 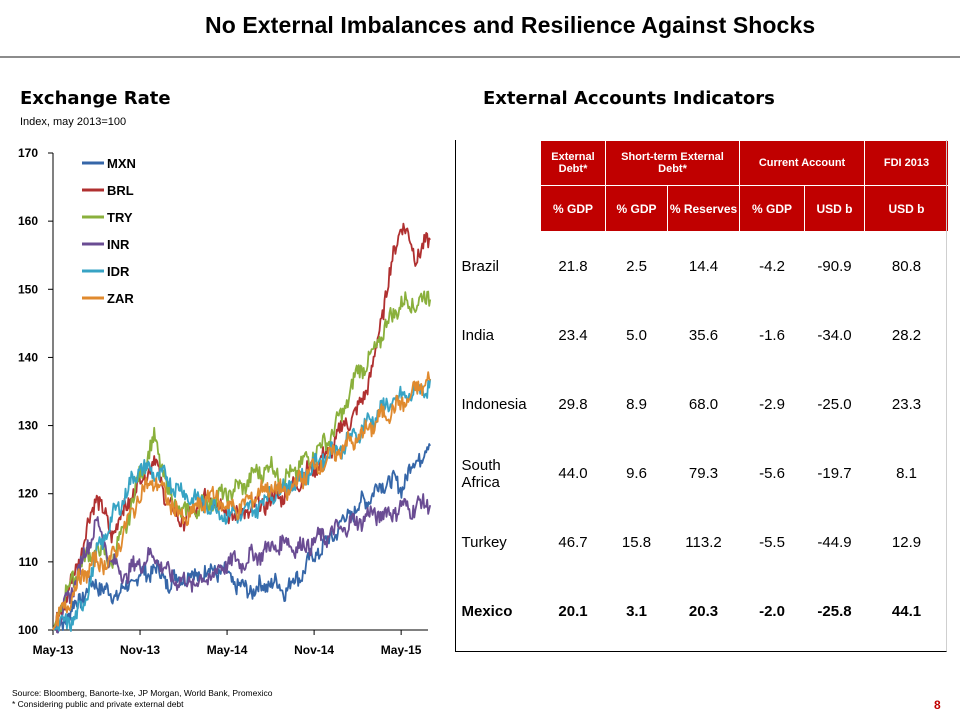 I want to click on value-cell: 12.9, so click(x=906, y=542).